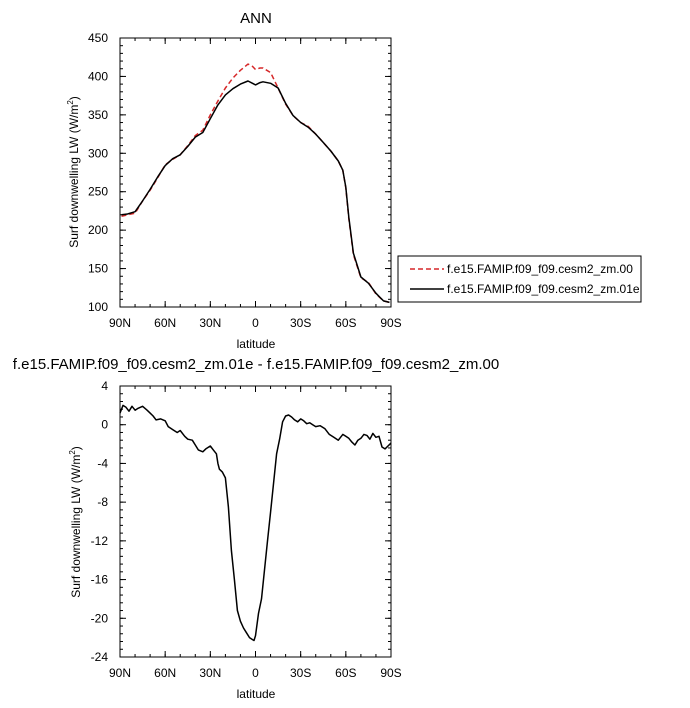  I want to click on y-tick-label: -12, so click(100, 541).